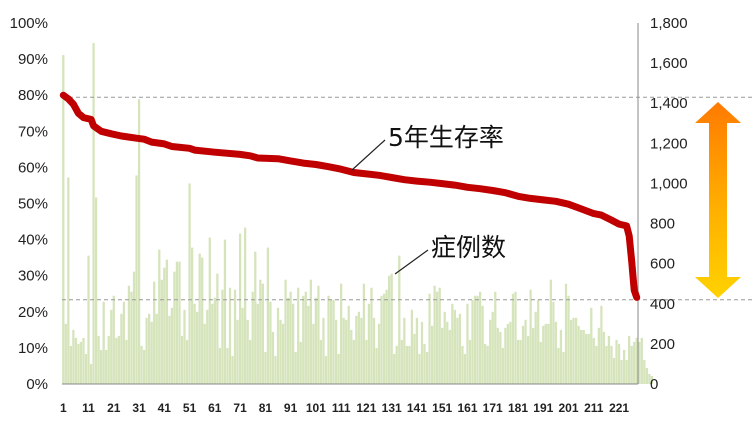  I want to click on left-axis-tick-label: 30%, so click(33, 276).